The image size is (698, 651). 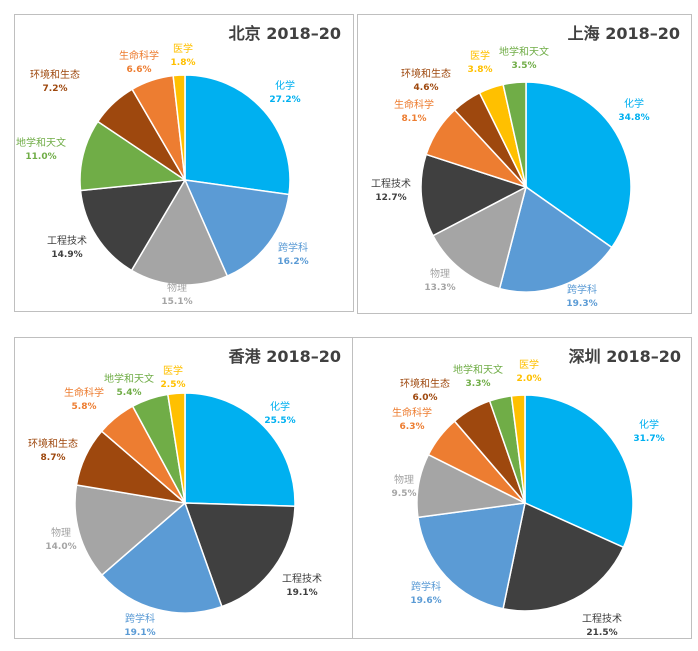 I want to click on slice-percent-label: 6.6%, so click(x=139, y=70).